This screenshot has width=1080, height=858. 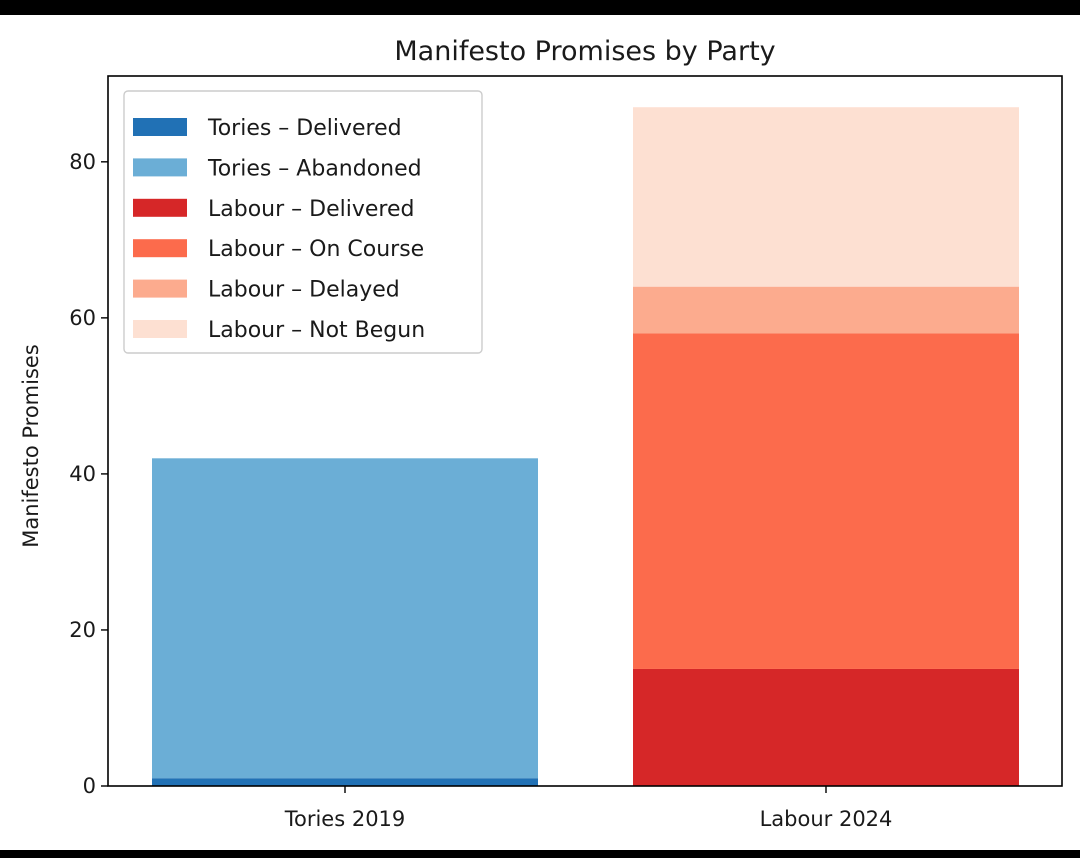 I want to click on bar-tories-2019-tories-delivered, so click(x=345, y=782).